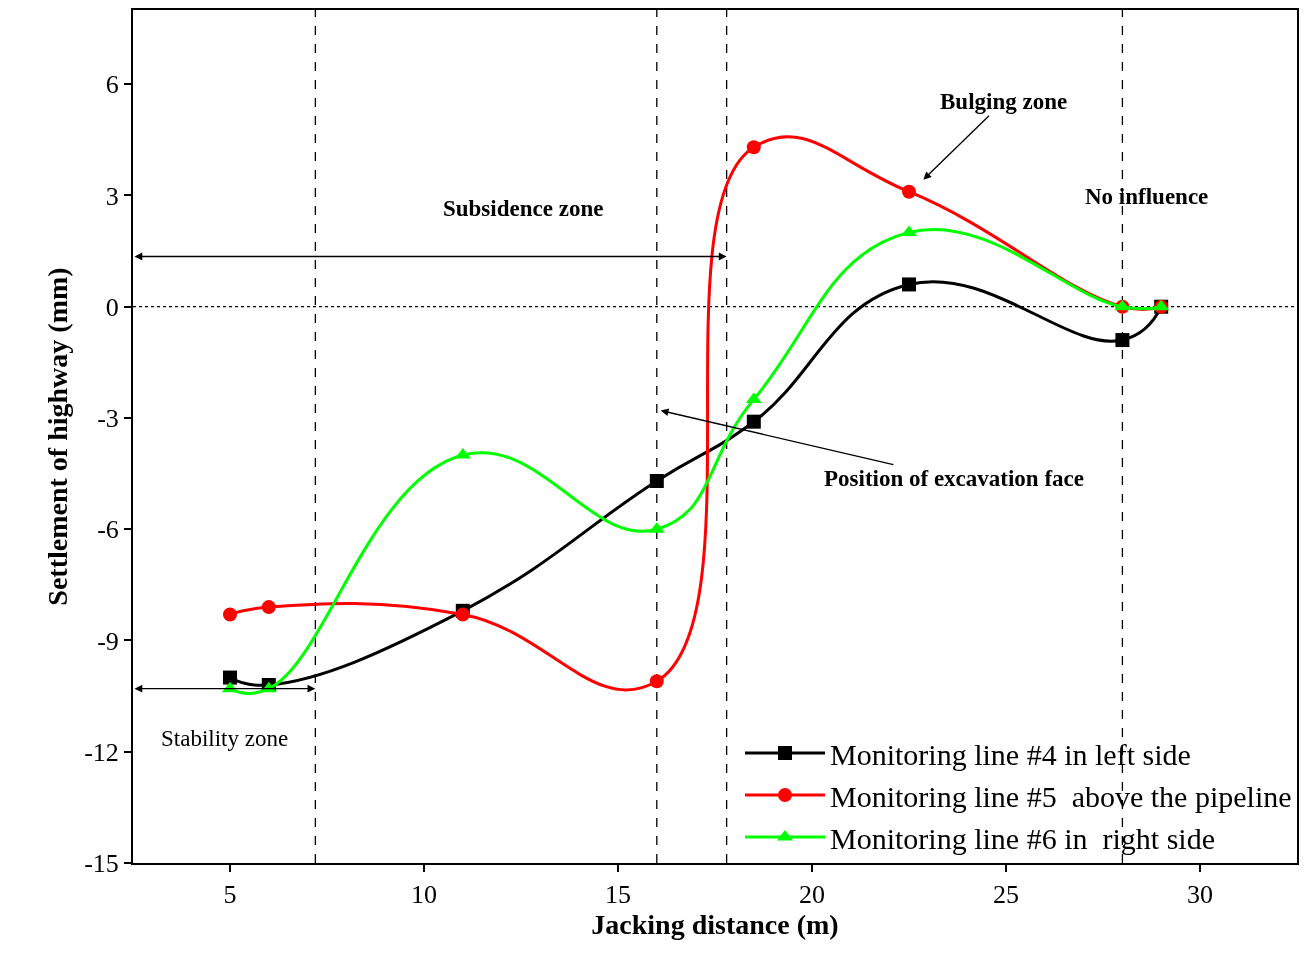 This screenshot has width=1311, height=969. Describe the element at coordinates (230, 895) in the screenshot. I see `x-tick-label: 5` at that location.